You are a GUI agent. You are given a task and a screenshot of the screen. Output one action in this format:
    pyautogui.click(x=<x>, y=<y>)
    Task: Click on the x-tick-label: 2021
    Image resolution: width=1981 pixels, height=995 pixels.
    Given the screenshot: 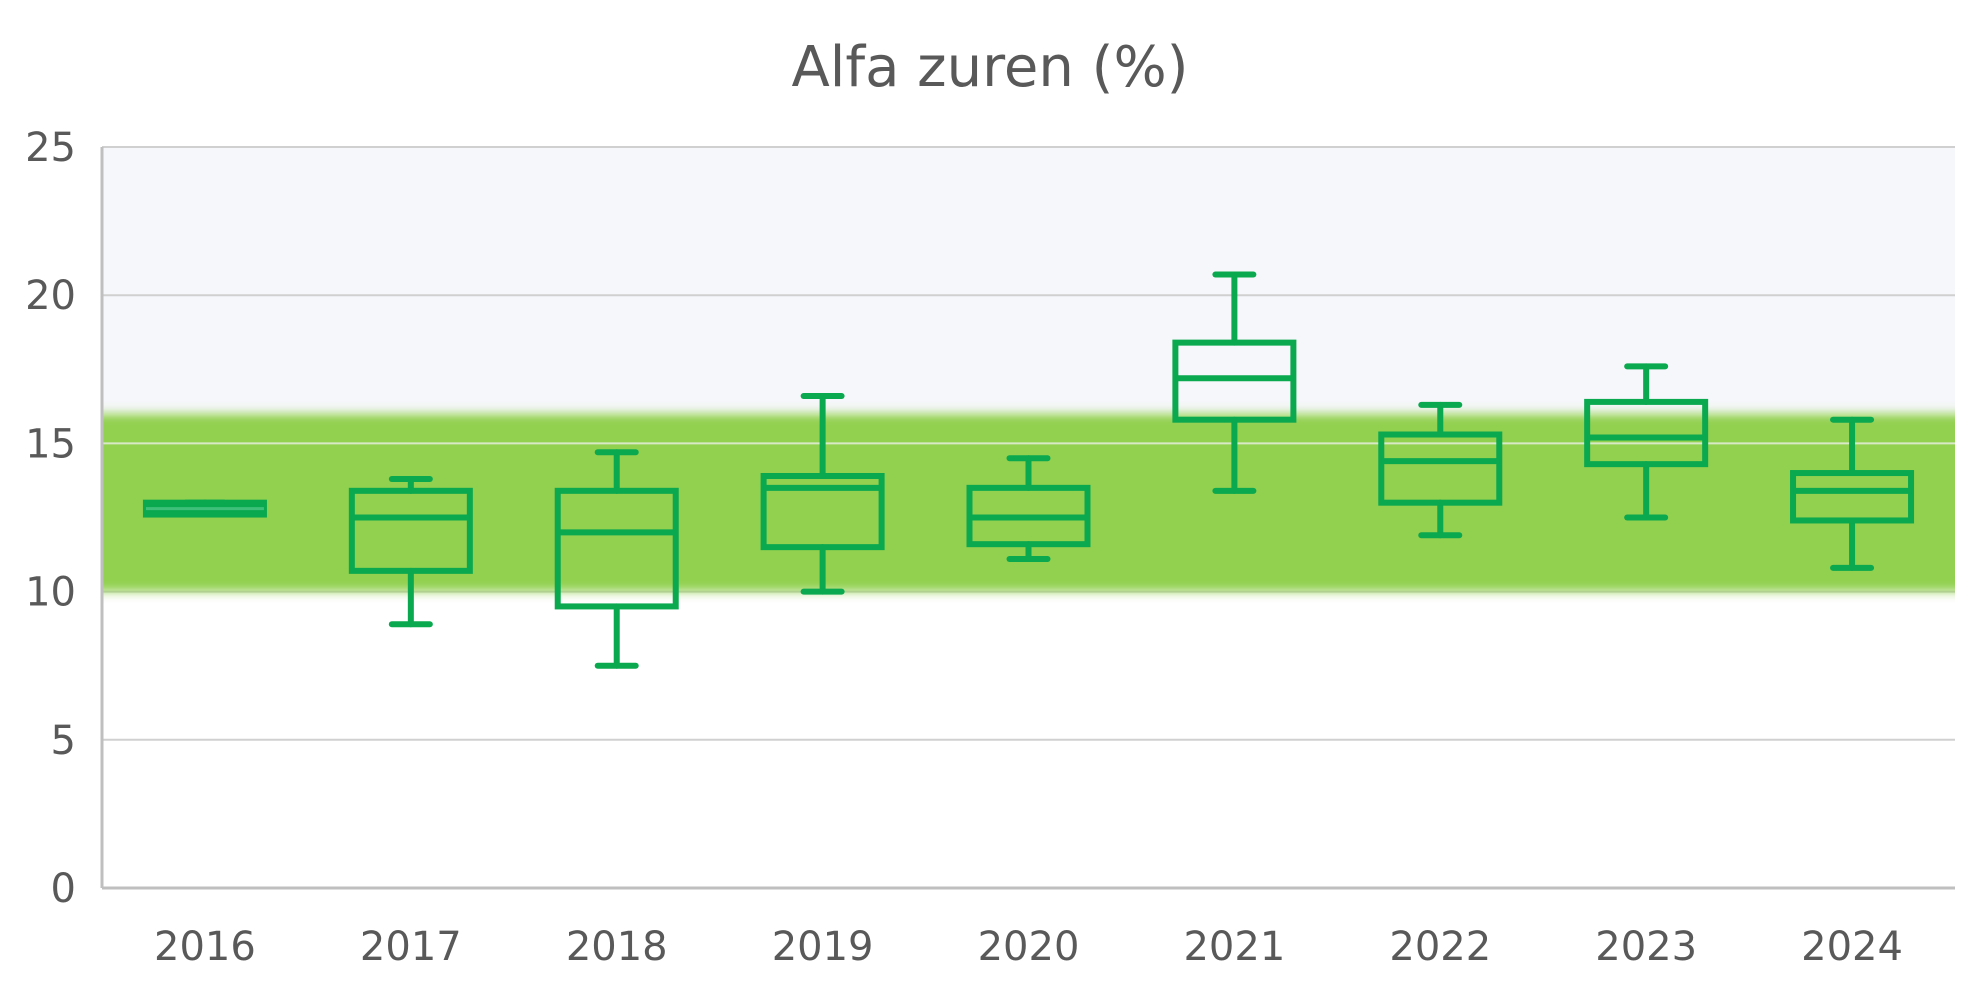 What is the action you would take?
    pyautogui.click(x=1234, y=947)
    